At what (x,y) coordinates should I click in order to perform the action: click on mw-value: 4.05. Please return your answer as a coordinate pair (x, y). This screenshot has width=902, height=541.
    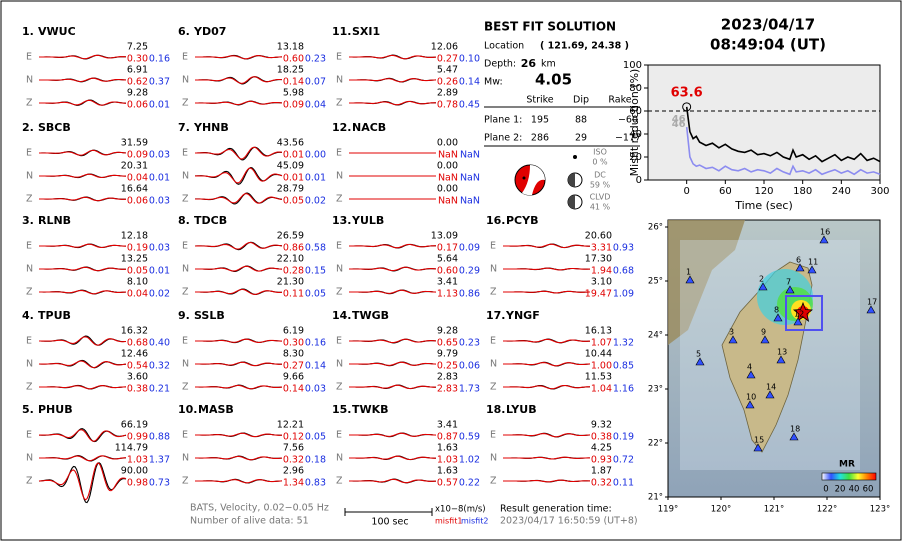
    Looking at the image, I should click on (553, 80).